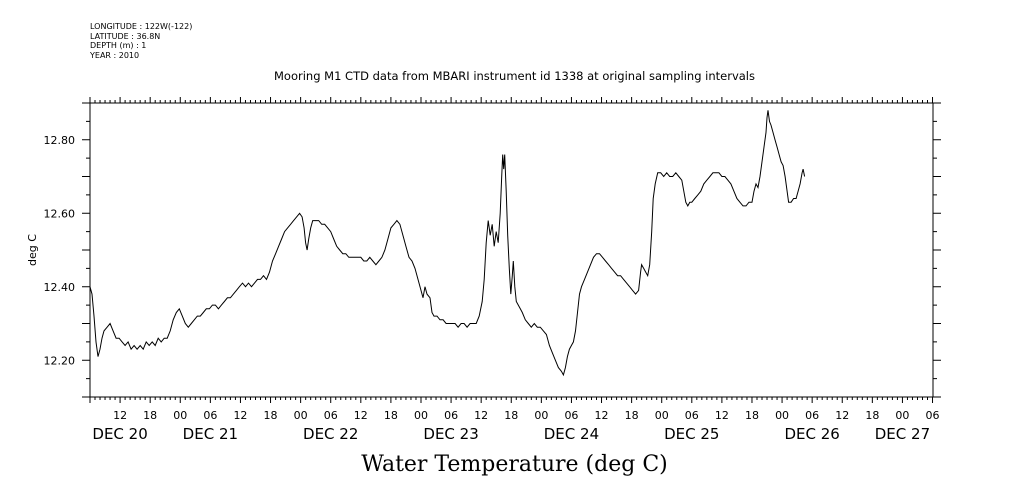 The height and width of the screenshot is (504, 1009). What do you see at coordinates (125, 36) in the screenshot?
I see `meta-latitude: LATITUDE : 36.8N` at bounding box center [125, 36].